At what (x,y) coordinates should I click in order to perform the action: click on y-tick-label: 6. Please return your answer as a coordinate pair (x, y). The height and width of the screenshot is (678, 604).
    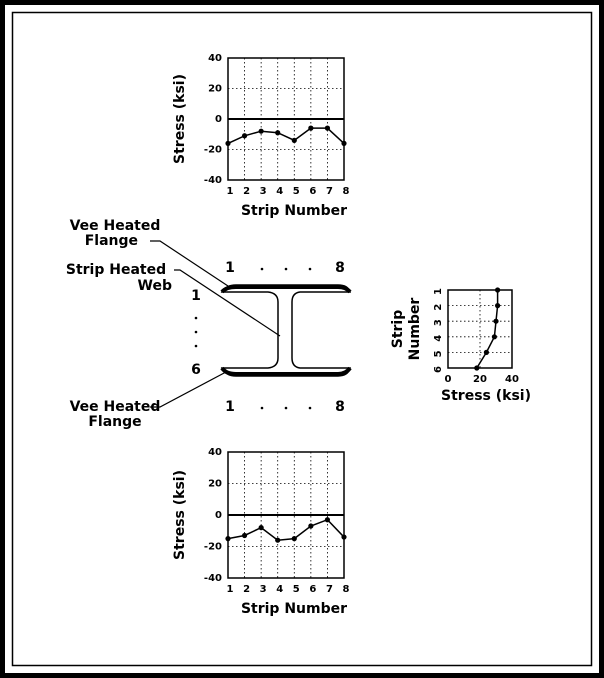
    Looking at the image, I should click on (438, 369).